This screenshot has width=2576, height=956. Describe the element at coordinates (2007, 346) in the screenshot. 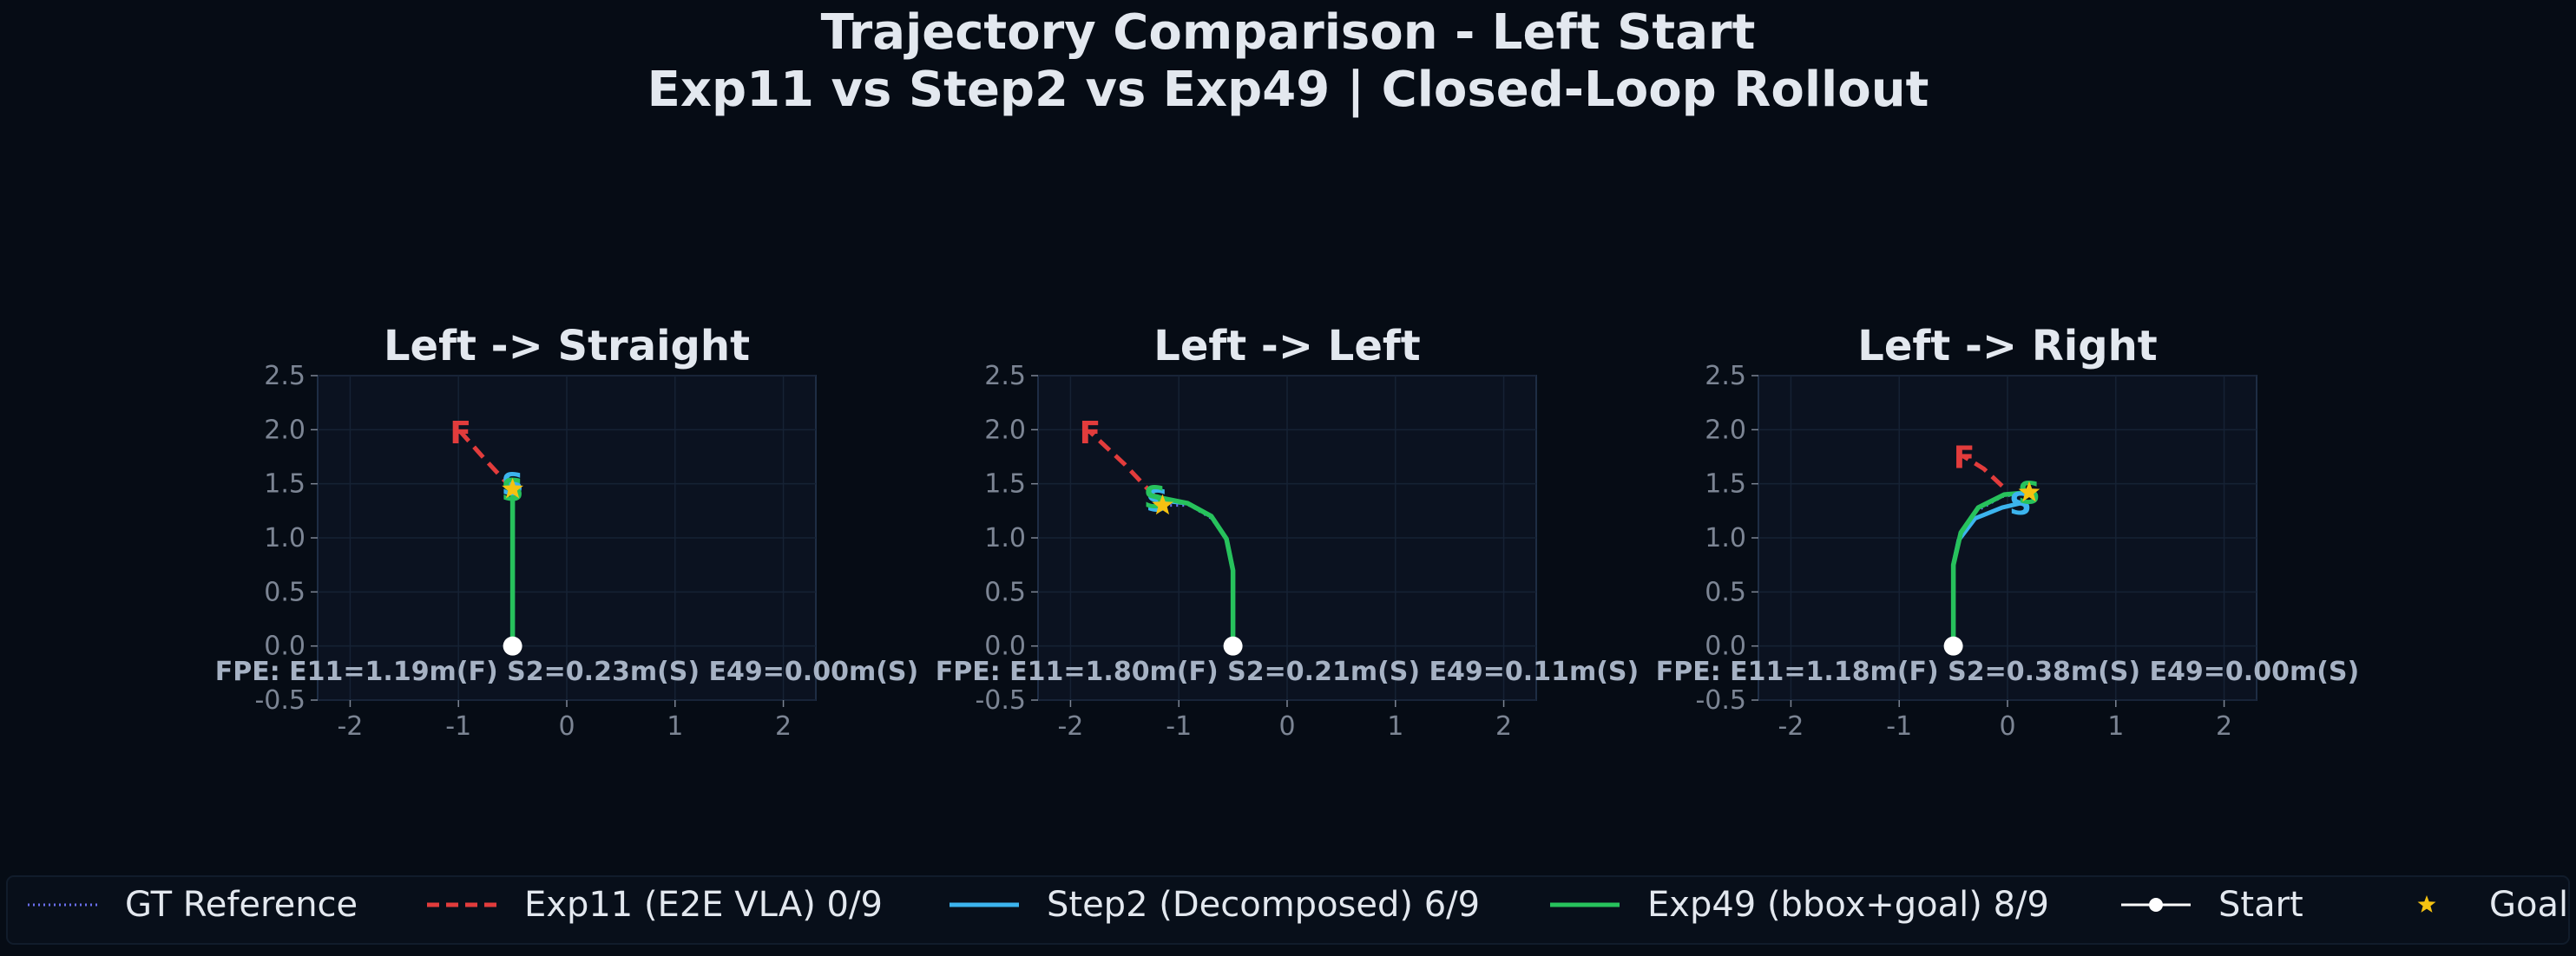

I see `subplot-title: Left -> Right` at that location.